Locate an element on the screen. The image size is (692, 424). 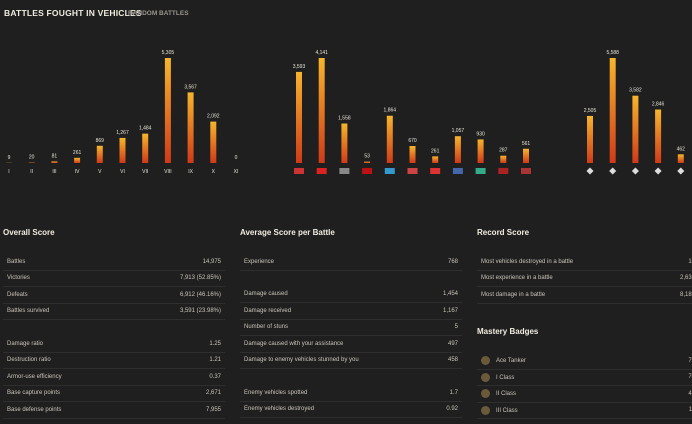
stat-row: I Class 70 is located at coordinates (584, 378).